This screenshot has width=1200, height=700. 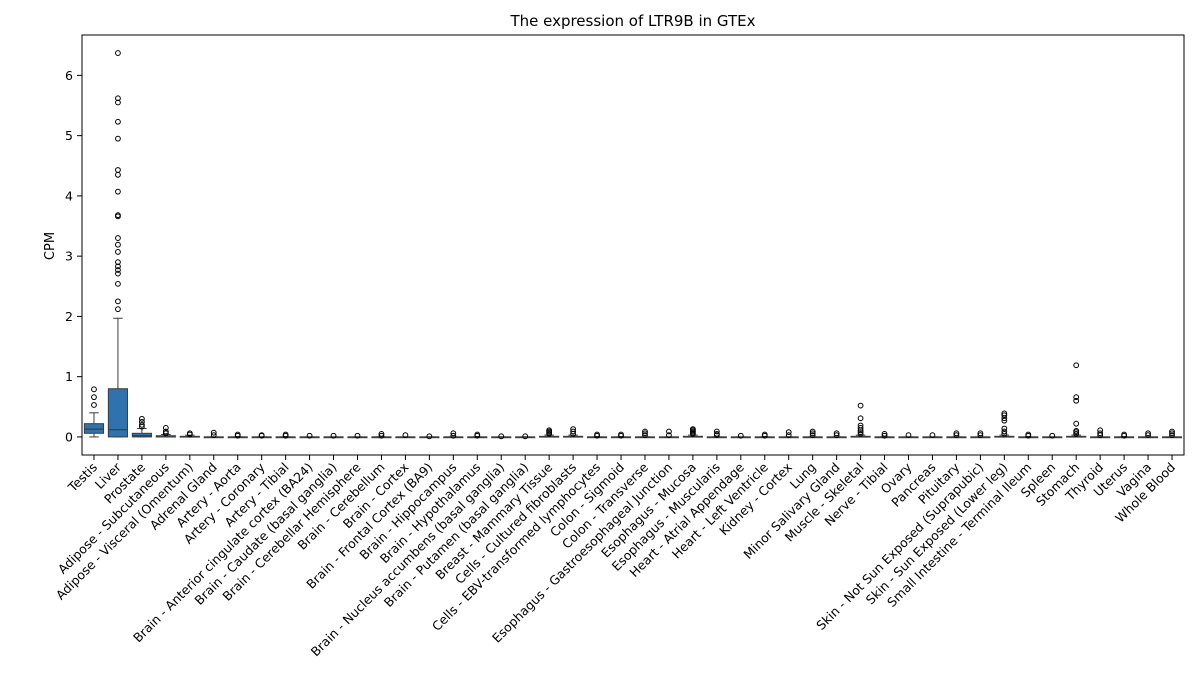 What do you see at coordinates (69, 135) in the screenshot?
I see `y-tick-label: 5` at bounding box center [69, 135].